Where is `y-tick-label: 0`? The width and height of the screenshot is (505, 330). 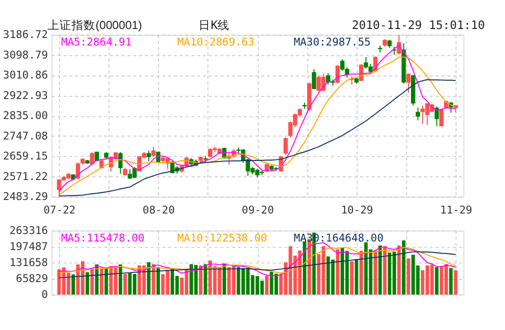
y-tick-label: 0 is located at coordinates (45, 294).